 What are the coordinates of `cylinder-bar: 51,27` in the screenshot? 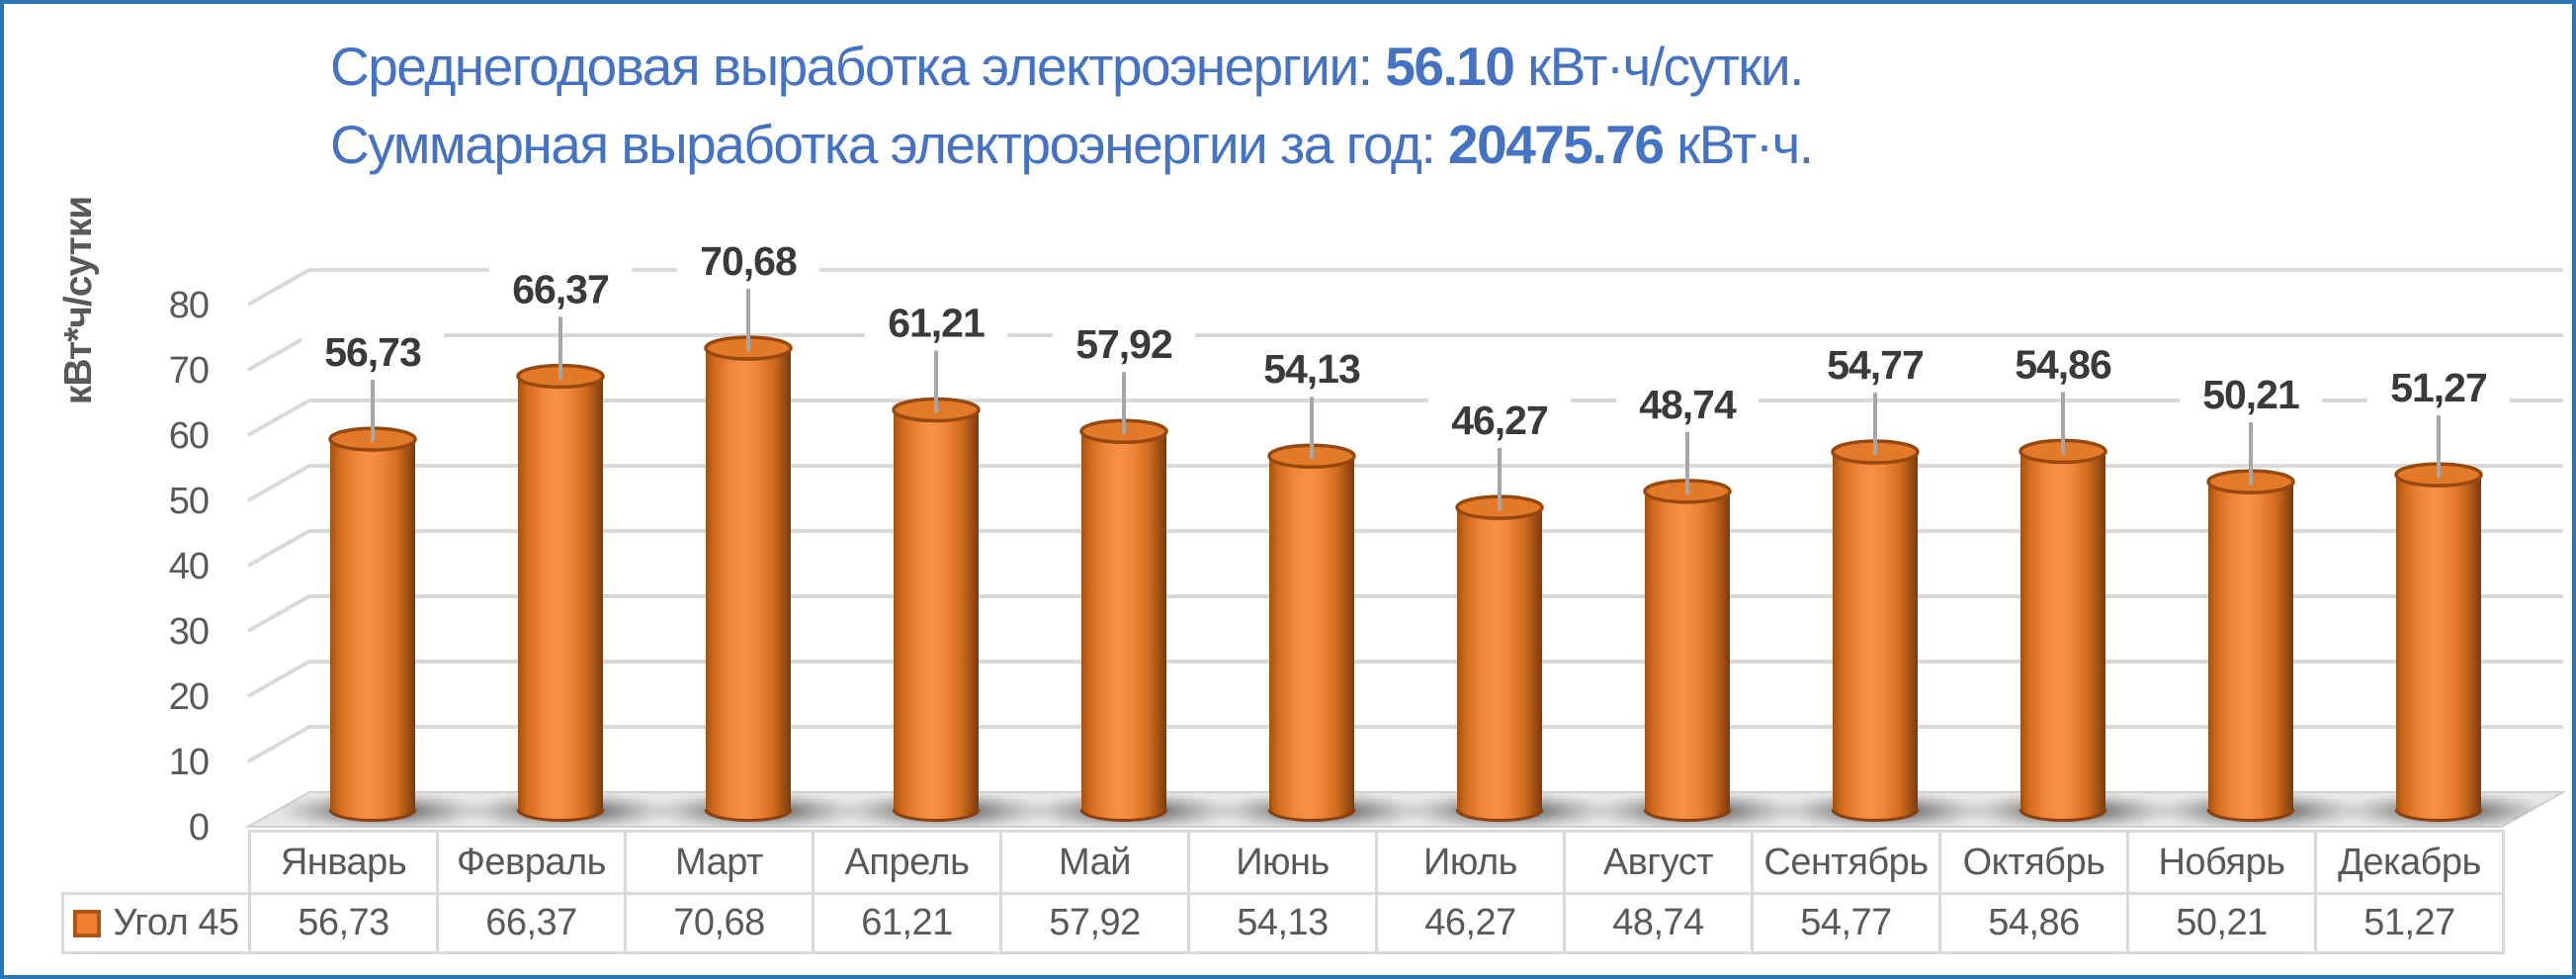 It's located at (2438, 593).